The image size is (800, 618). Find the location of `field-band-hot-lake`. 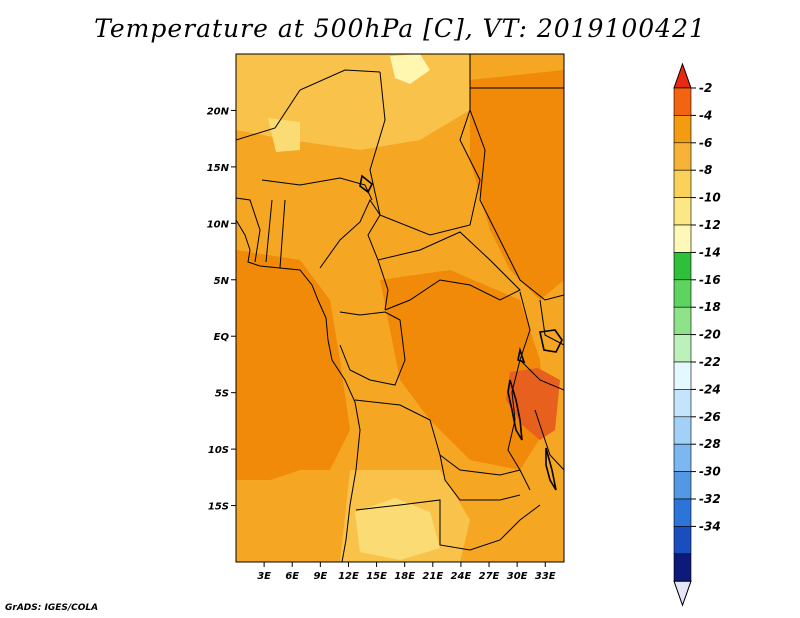

field-band-hot-lake is located at coordinates (533, 404).